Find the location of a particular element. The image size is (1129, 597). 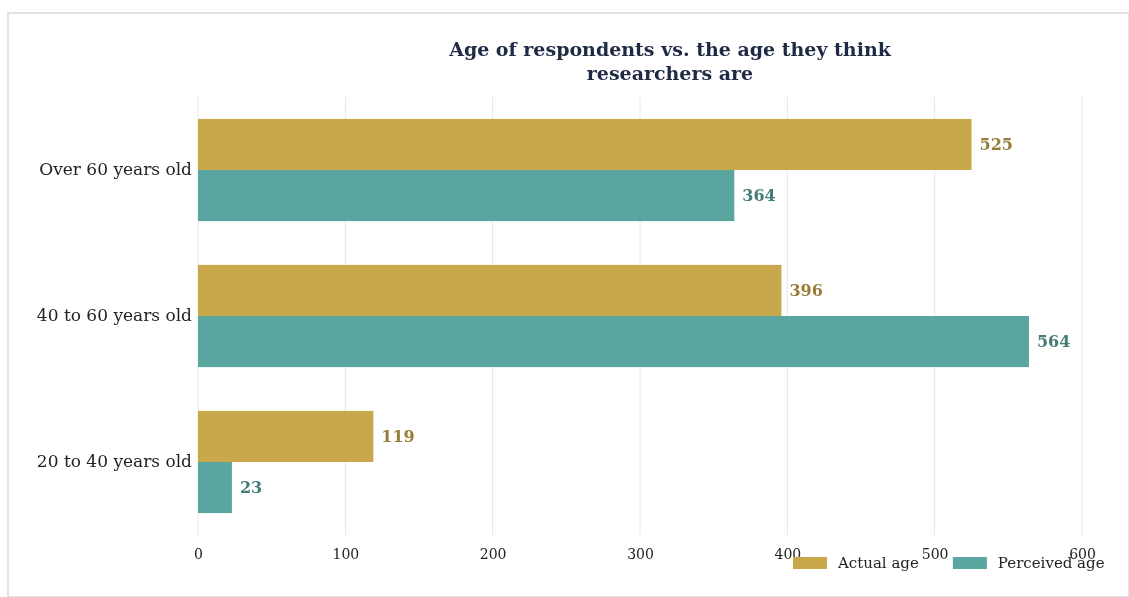

data-label: 396 is located at coordinates (806, 291).